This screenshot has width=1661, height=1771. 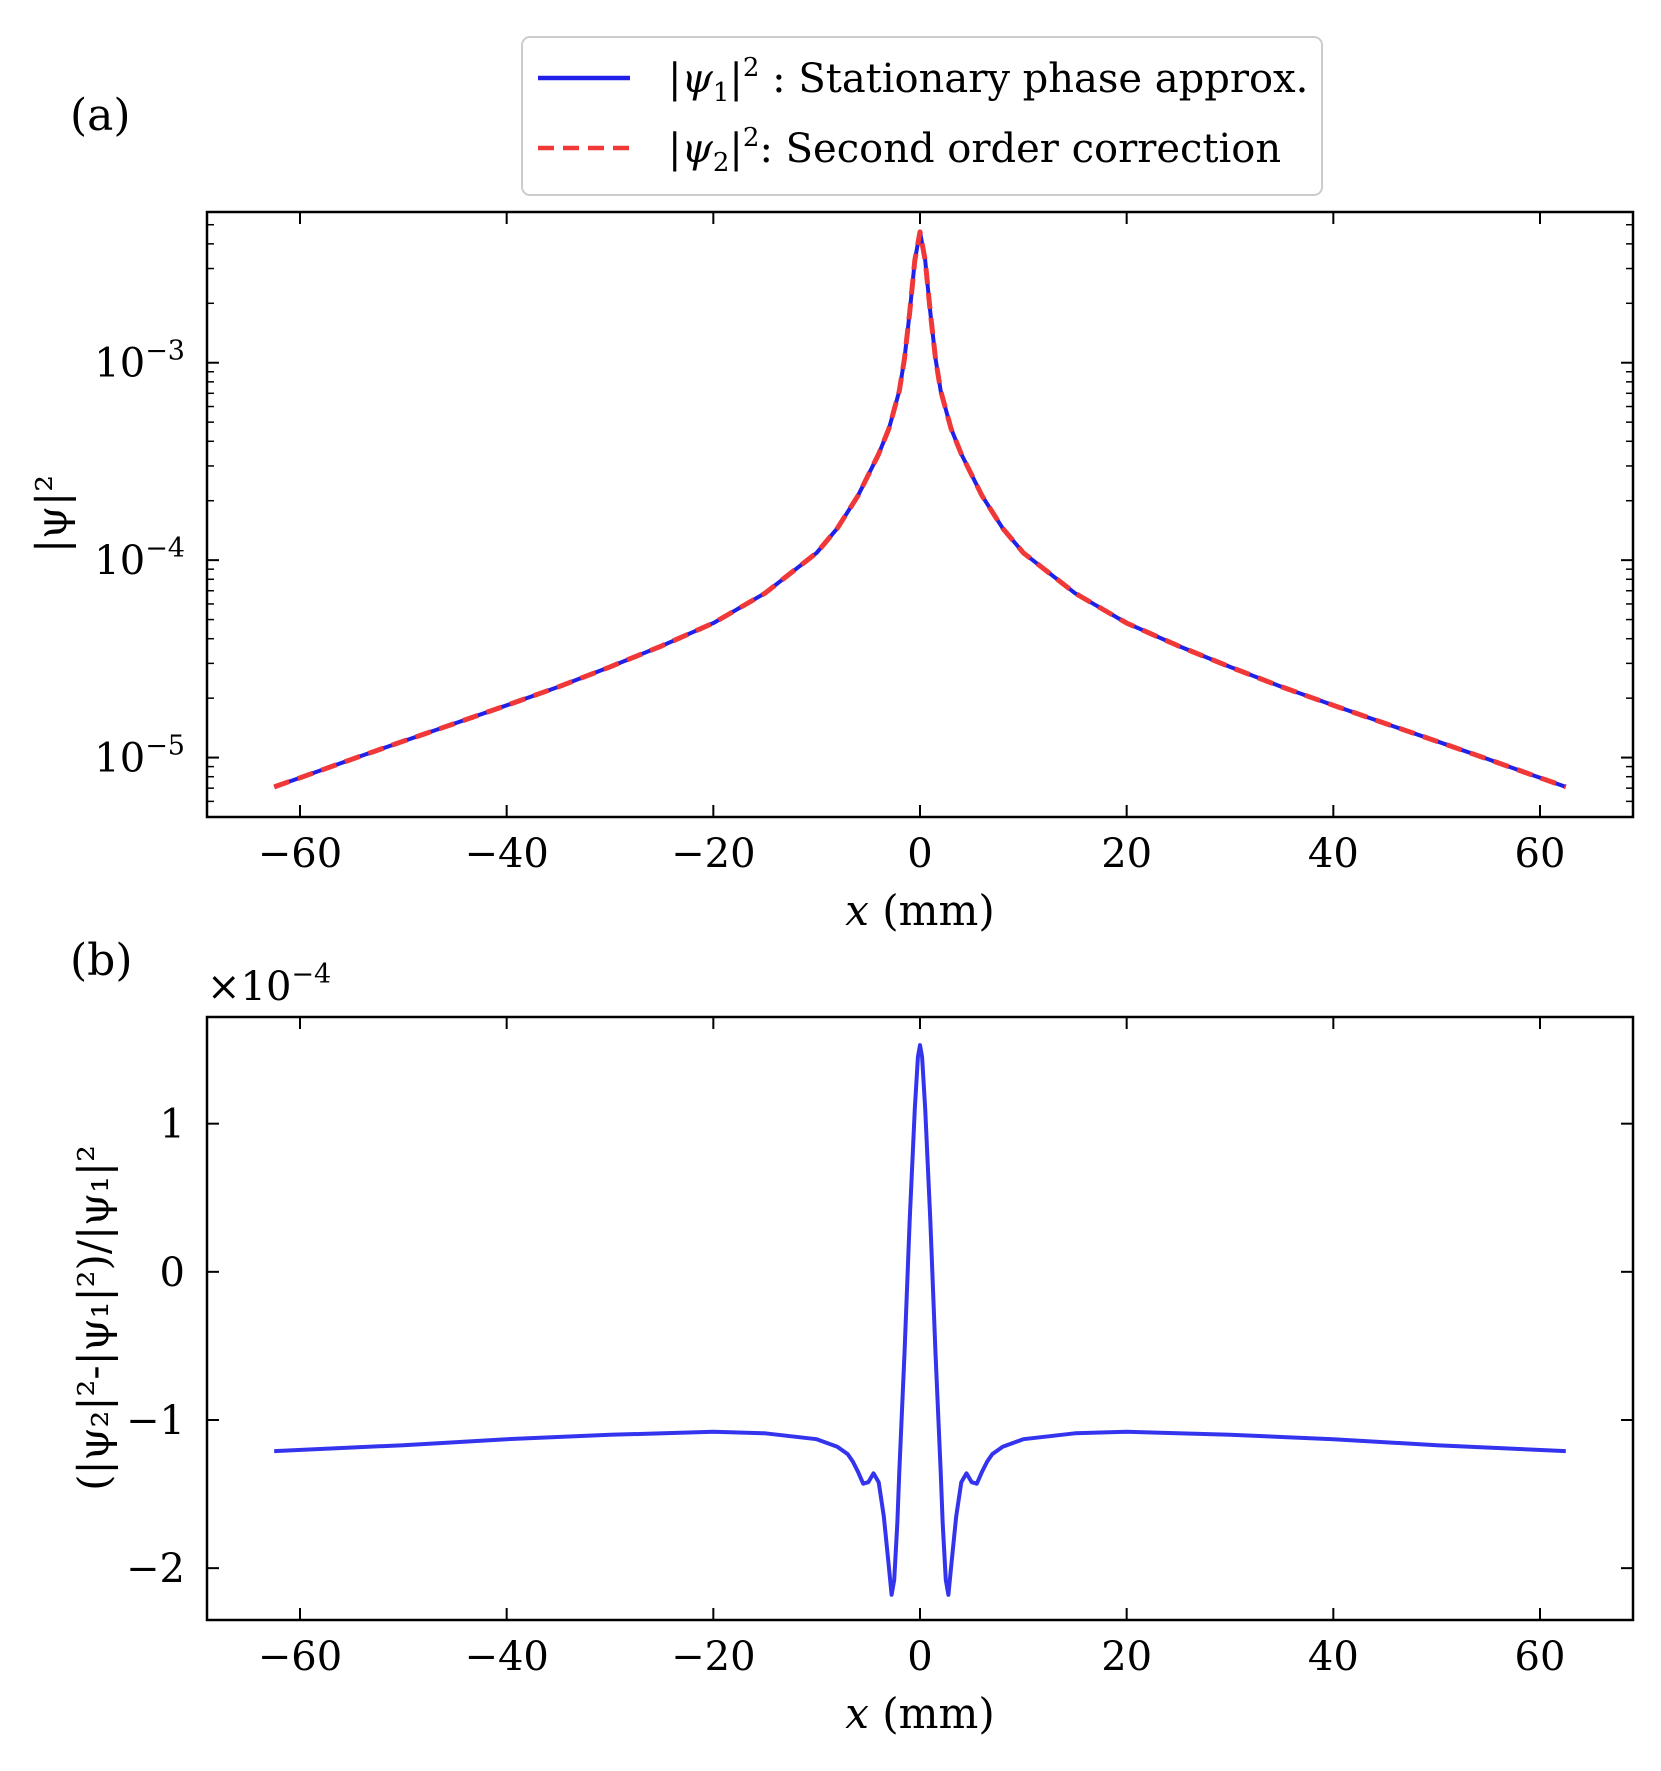 I want to click on y-multiplier-b: ×10⁻⁴, so click(x=269, y=984).